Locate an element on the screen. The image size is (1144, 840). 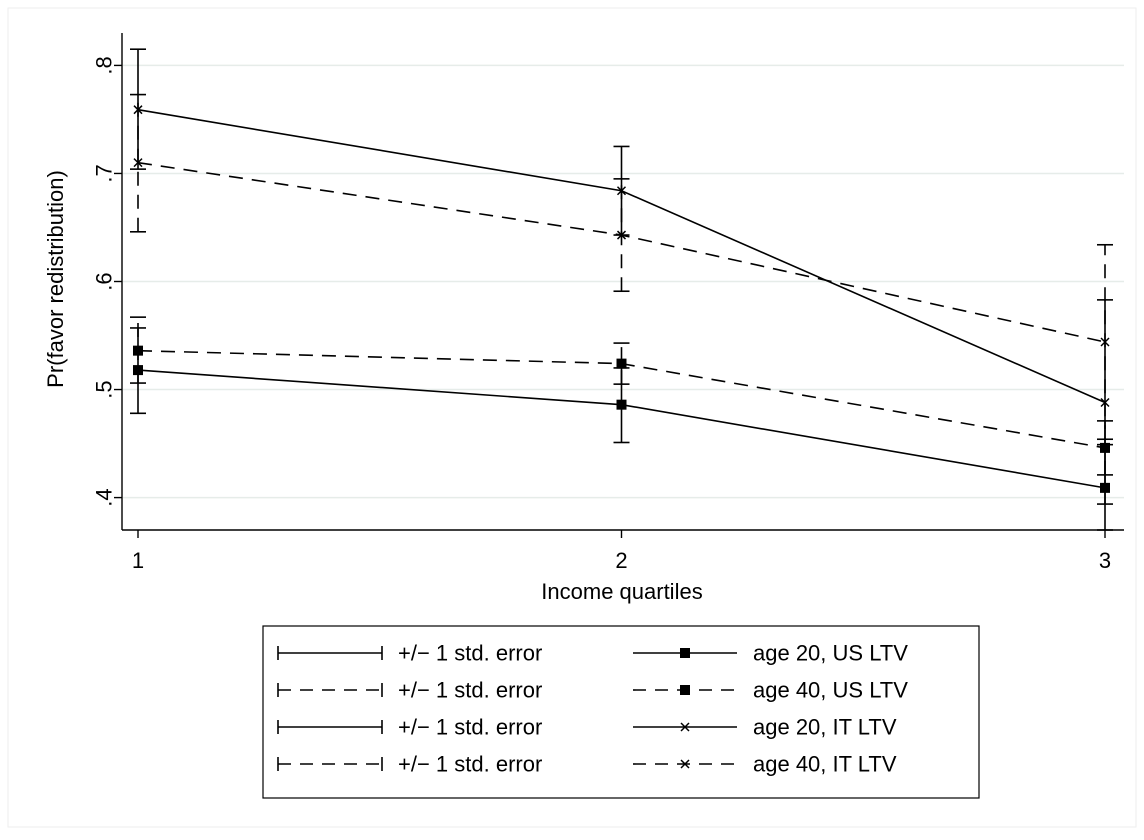
y-tick-label: .4 is located at coordinates (104, 497).